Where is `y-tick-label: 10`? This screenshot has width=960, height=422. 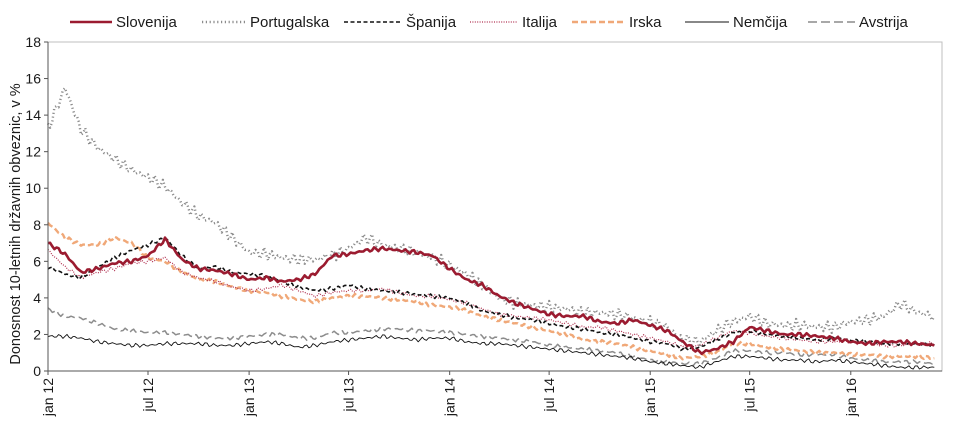 y-tick-label: 10 is located at coordinates (33, 188).